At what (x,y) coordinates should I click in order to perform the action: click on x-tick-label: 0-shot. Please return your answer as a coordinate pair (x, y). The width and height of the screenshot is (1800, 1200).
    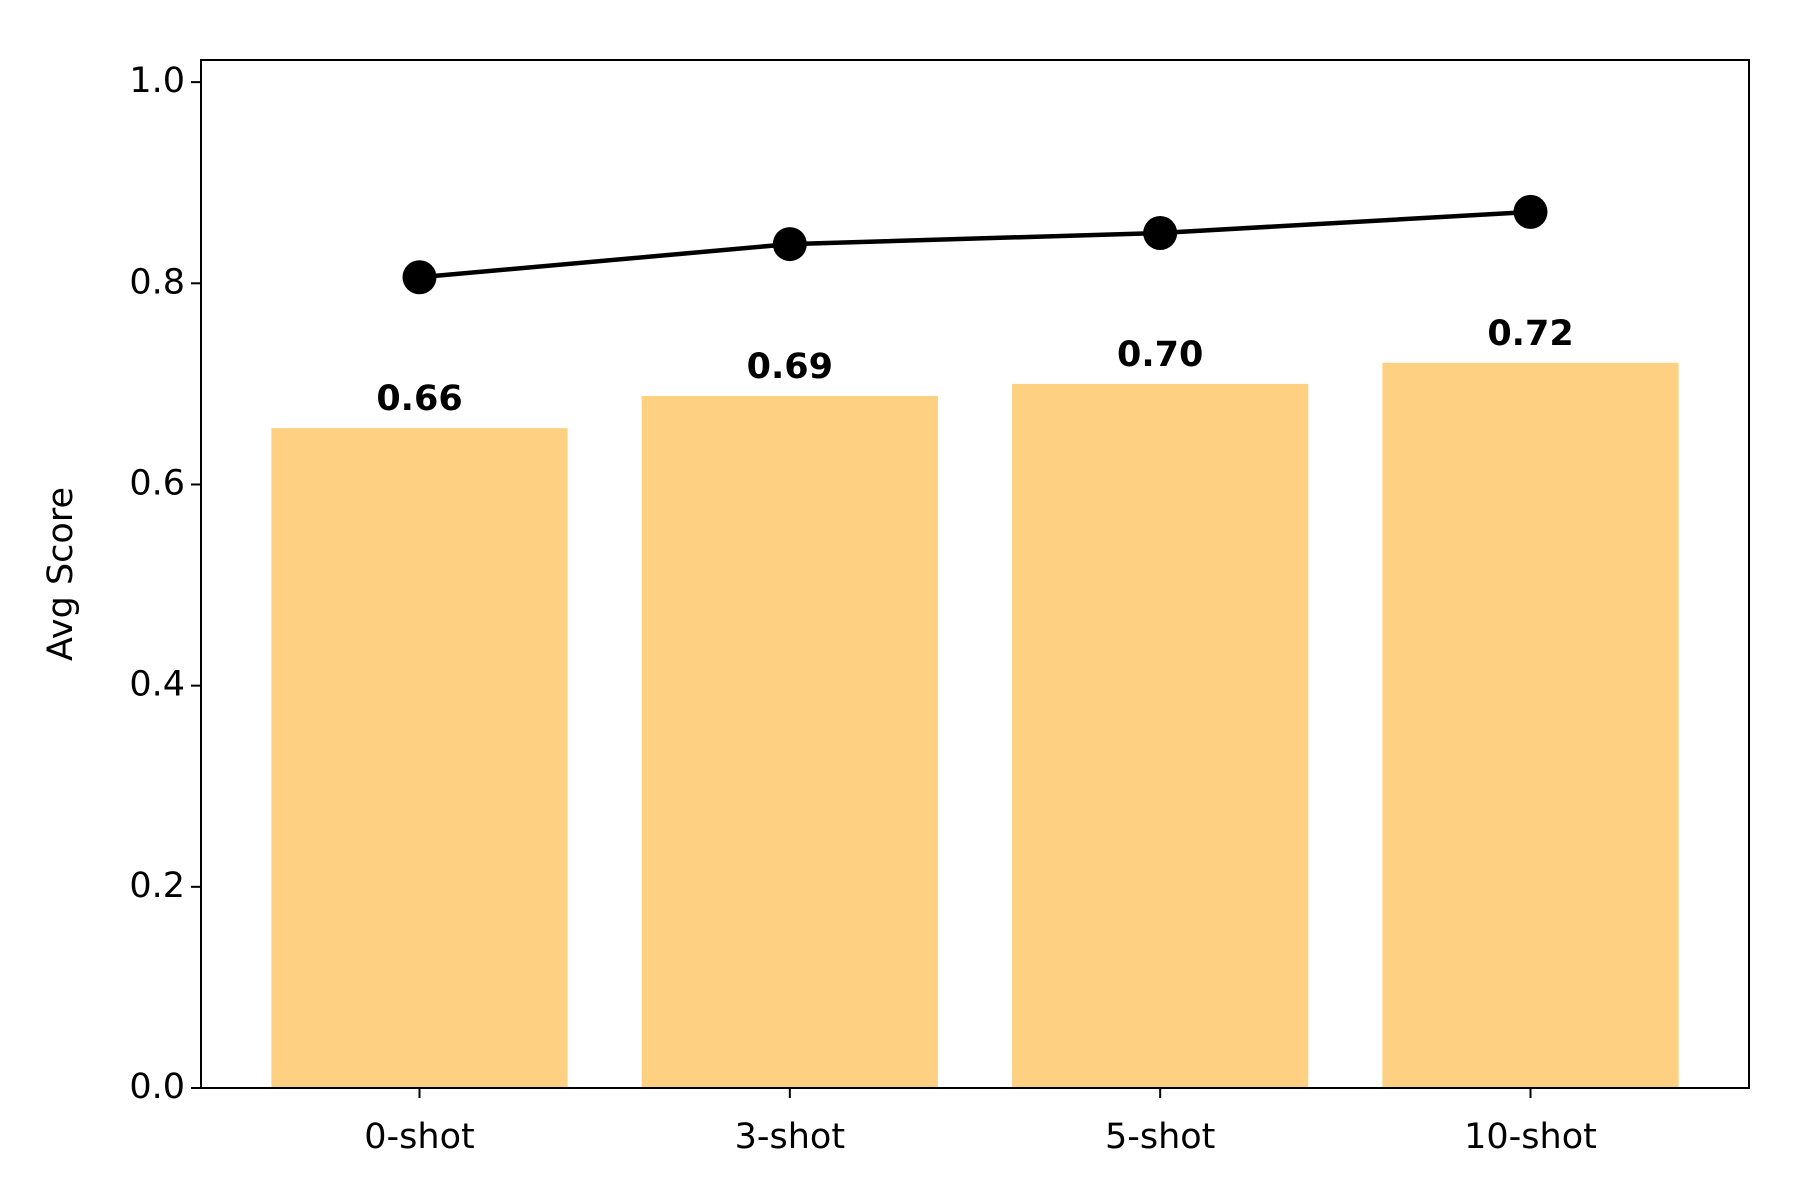
    Looking at the image, I should click on (419, 1137).